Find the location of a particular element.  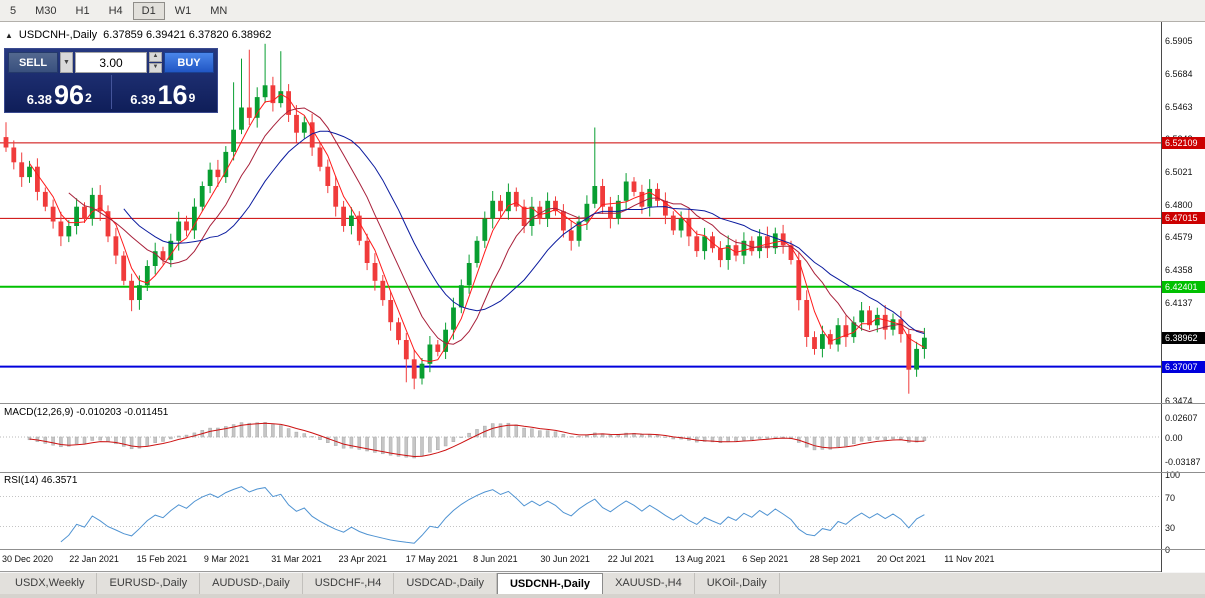

price-tick-label: 6.5684 is located at coordinates (1179, 73).